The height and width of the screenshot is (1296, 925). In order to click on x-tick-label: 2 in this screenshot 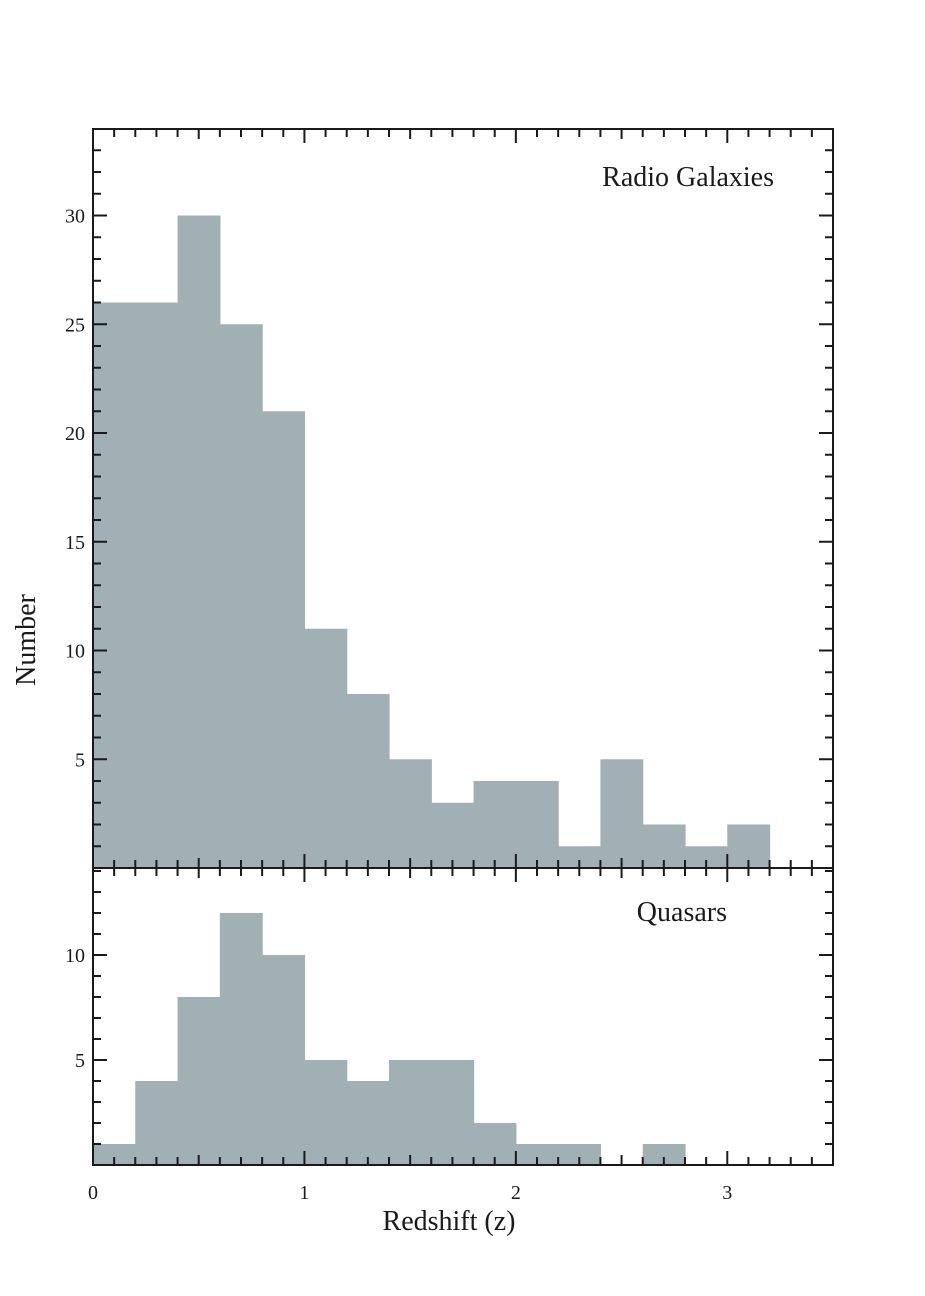, I will do `click(516, 1193)`.